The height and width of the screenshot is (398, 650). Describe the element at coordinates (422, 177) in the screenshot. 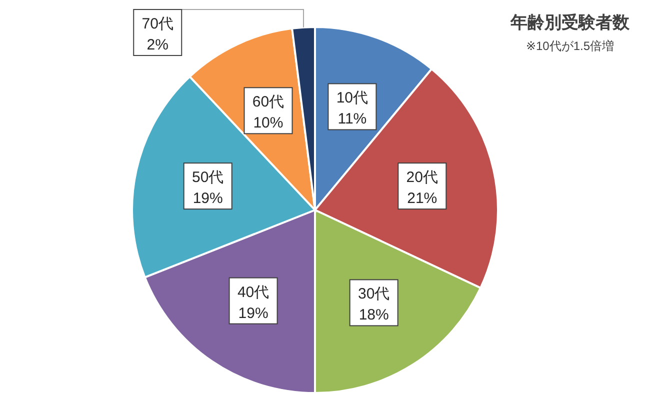

I see `slice-label: 20代` at that location.